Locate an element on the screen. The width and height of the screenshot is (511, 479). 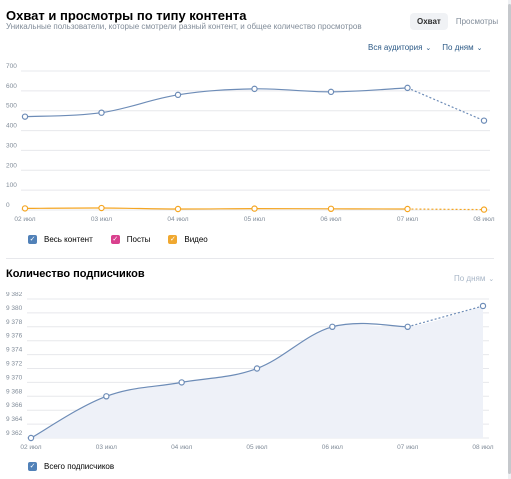
y-tick-label: 9 382 is located at coordinates (14, 295).